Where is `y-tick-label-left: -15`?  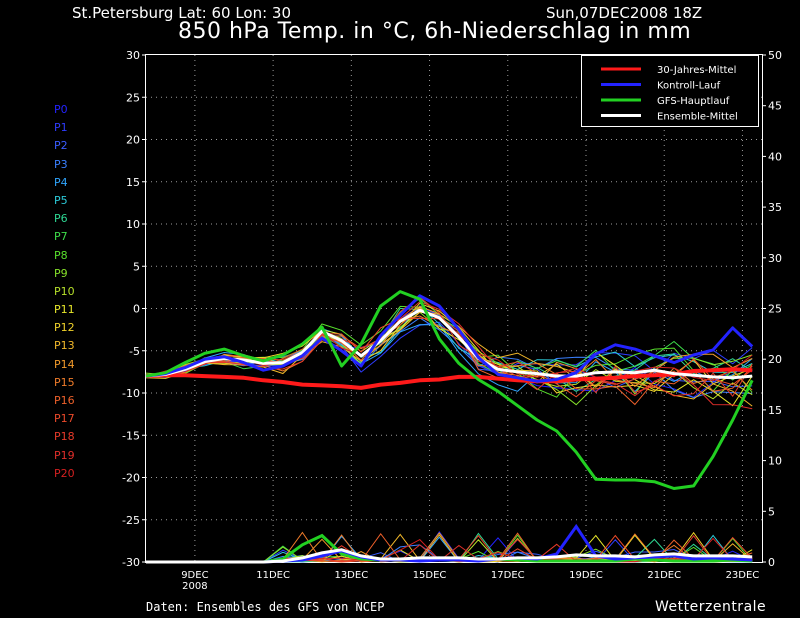 y-tick-label-left: -15 is located at coordinates (131, 435).